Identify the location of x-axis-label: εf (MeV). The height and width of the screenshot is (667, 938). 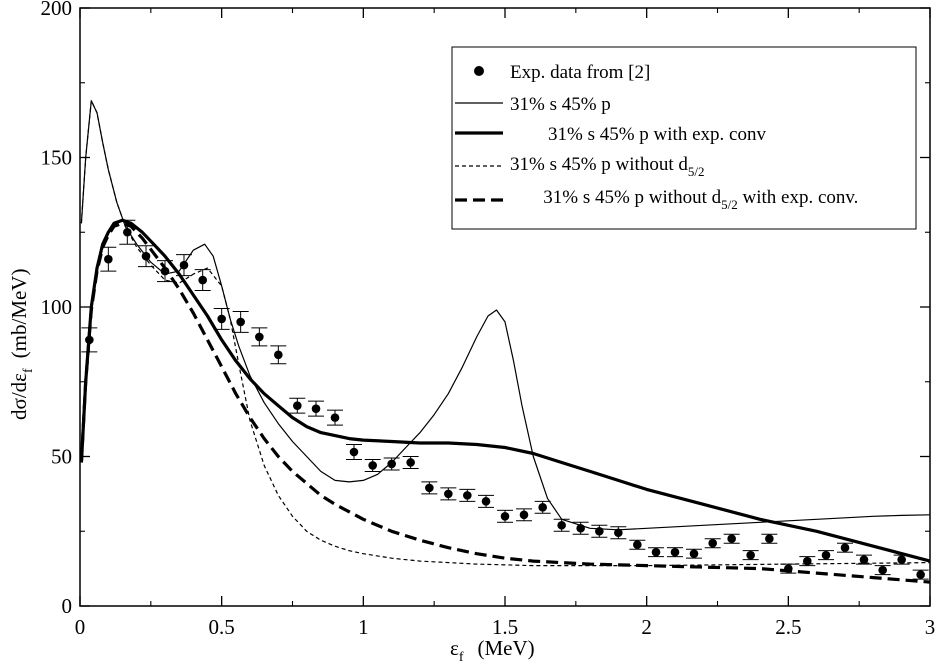
(492, 650).